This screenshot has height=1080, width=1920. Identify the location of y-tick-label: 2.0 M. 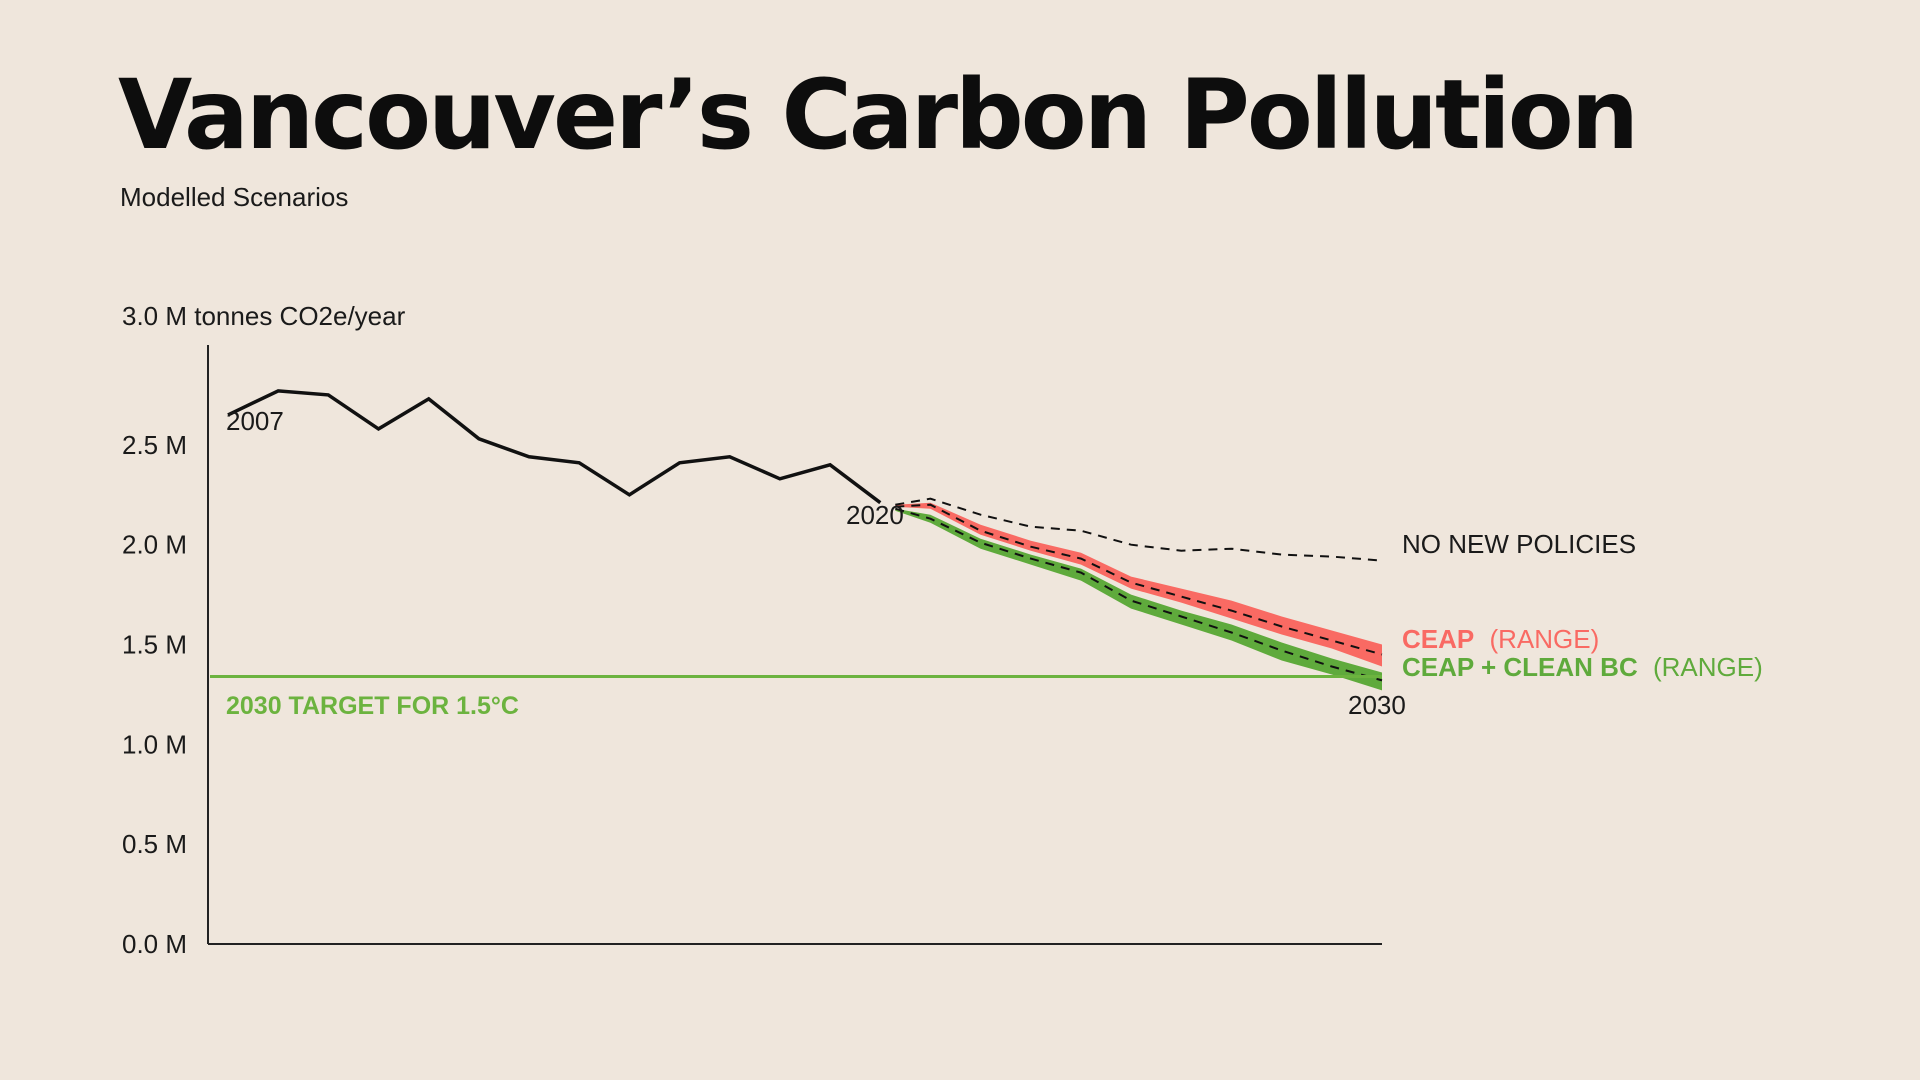
(154, 545).